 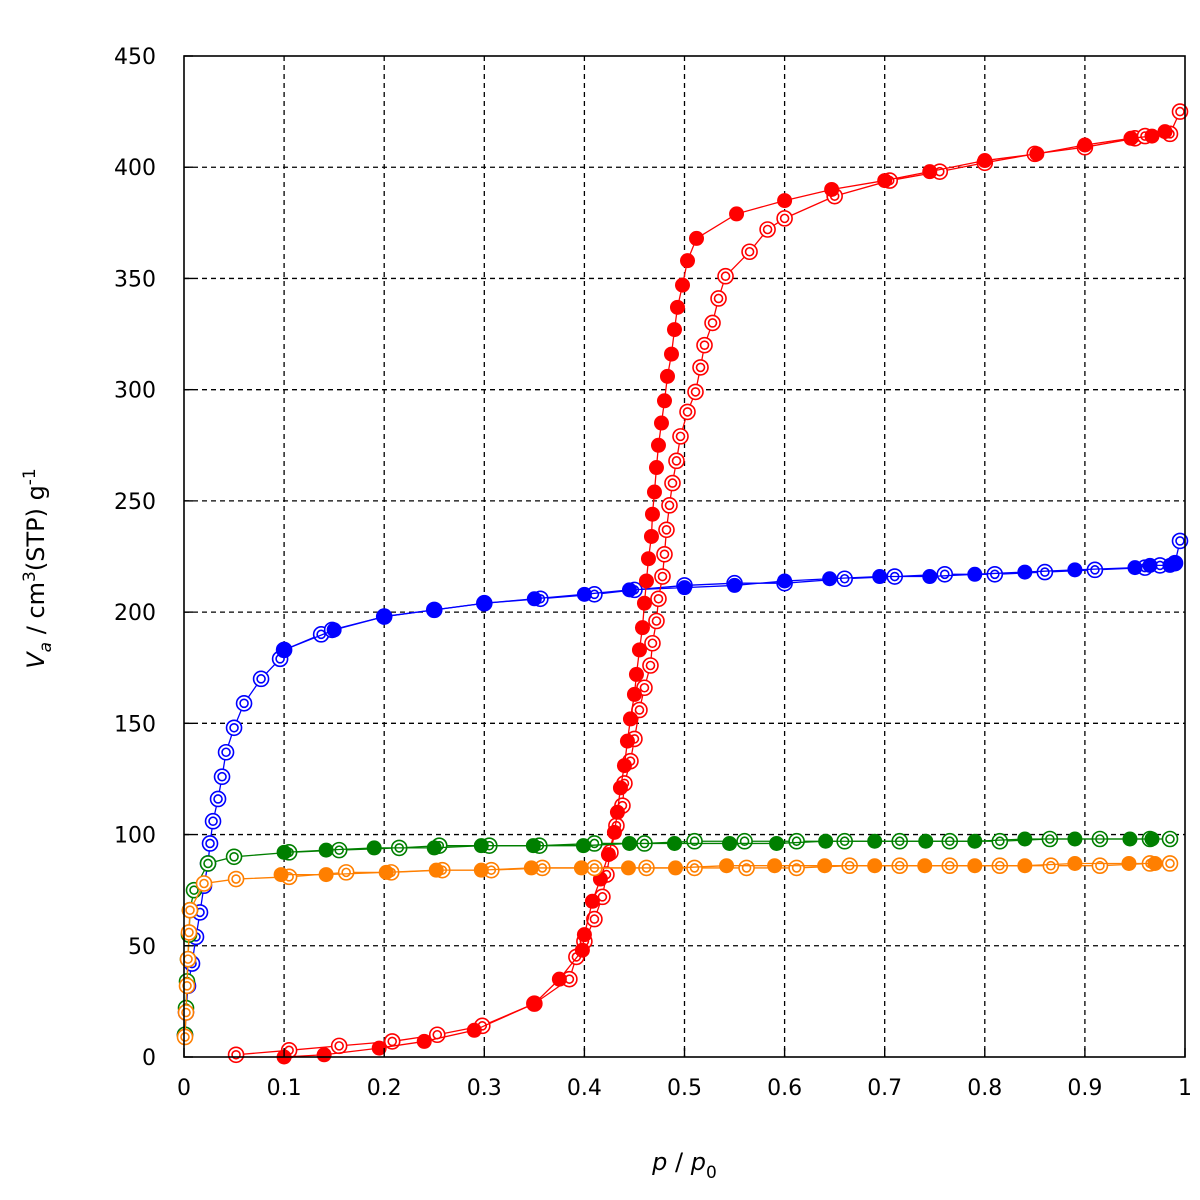 I want to click on x-tick-label: 0.1, so click(x=284, y=1088).